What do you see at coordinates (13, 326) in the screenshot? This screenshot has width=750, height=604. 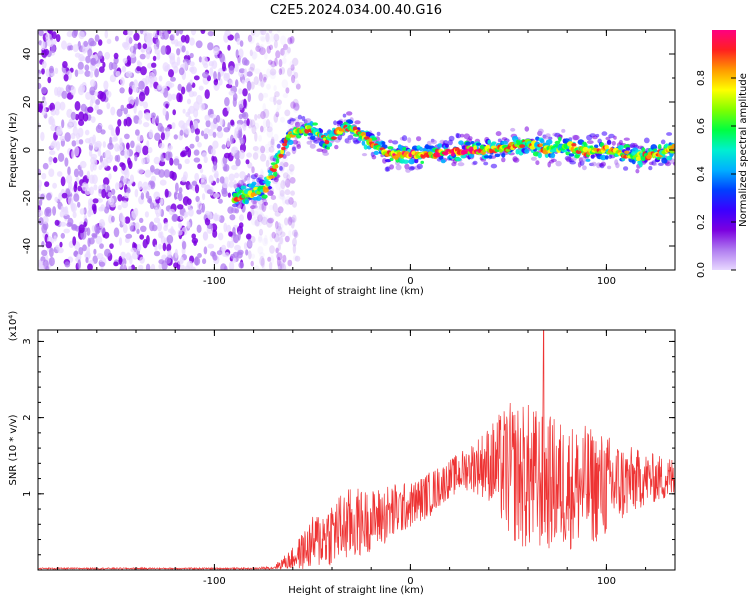 I see `snr-yscale-label: (x10⁴)` at bounding box center [13, 326].